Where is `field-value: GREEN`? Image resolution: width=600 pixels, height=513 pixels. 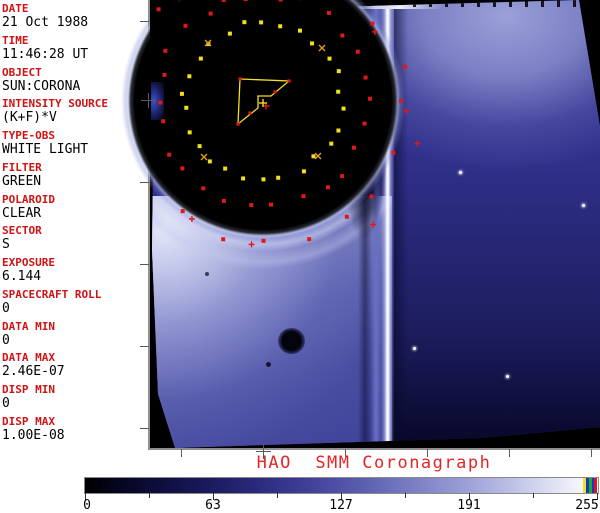
field-value: GREEN is located at coordinates (75, 182).